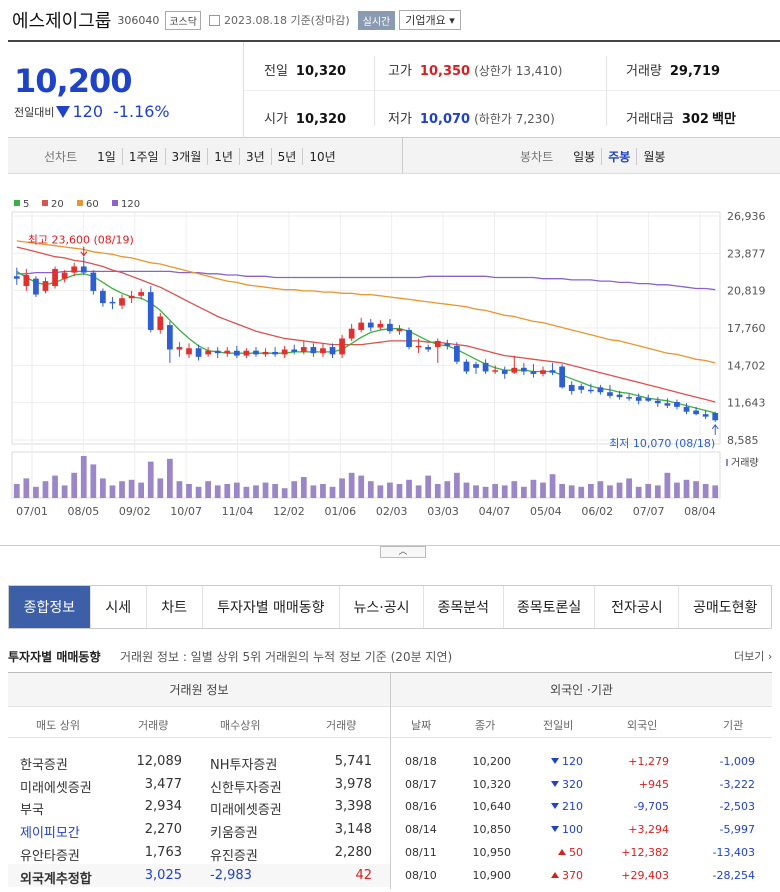  Describe the element at coordinates (246, 810) in the screenshot. I see `buy-broker: 미래에셋증권` at that location.